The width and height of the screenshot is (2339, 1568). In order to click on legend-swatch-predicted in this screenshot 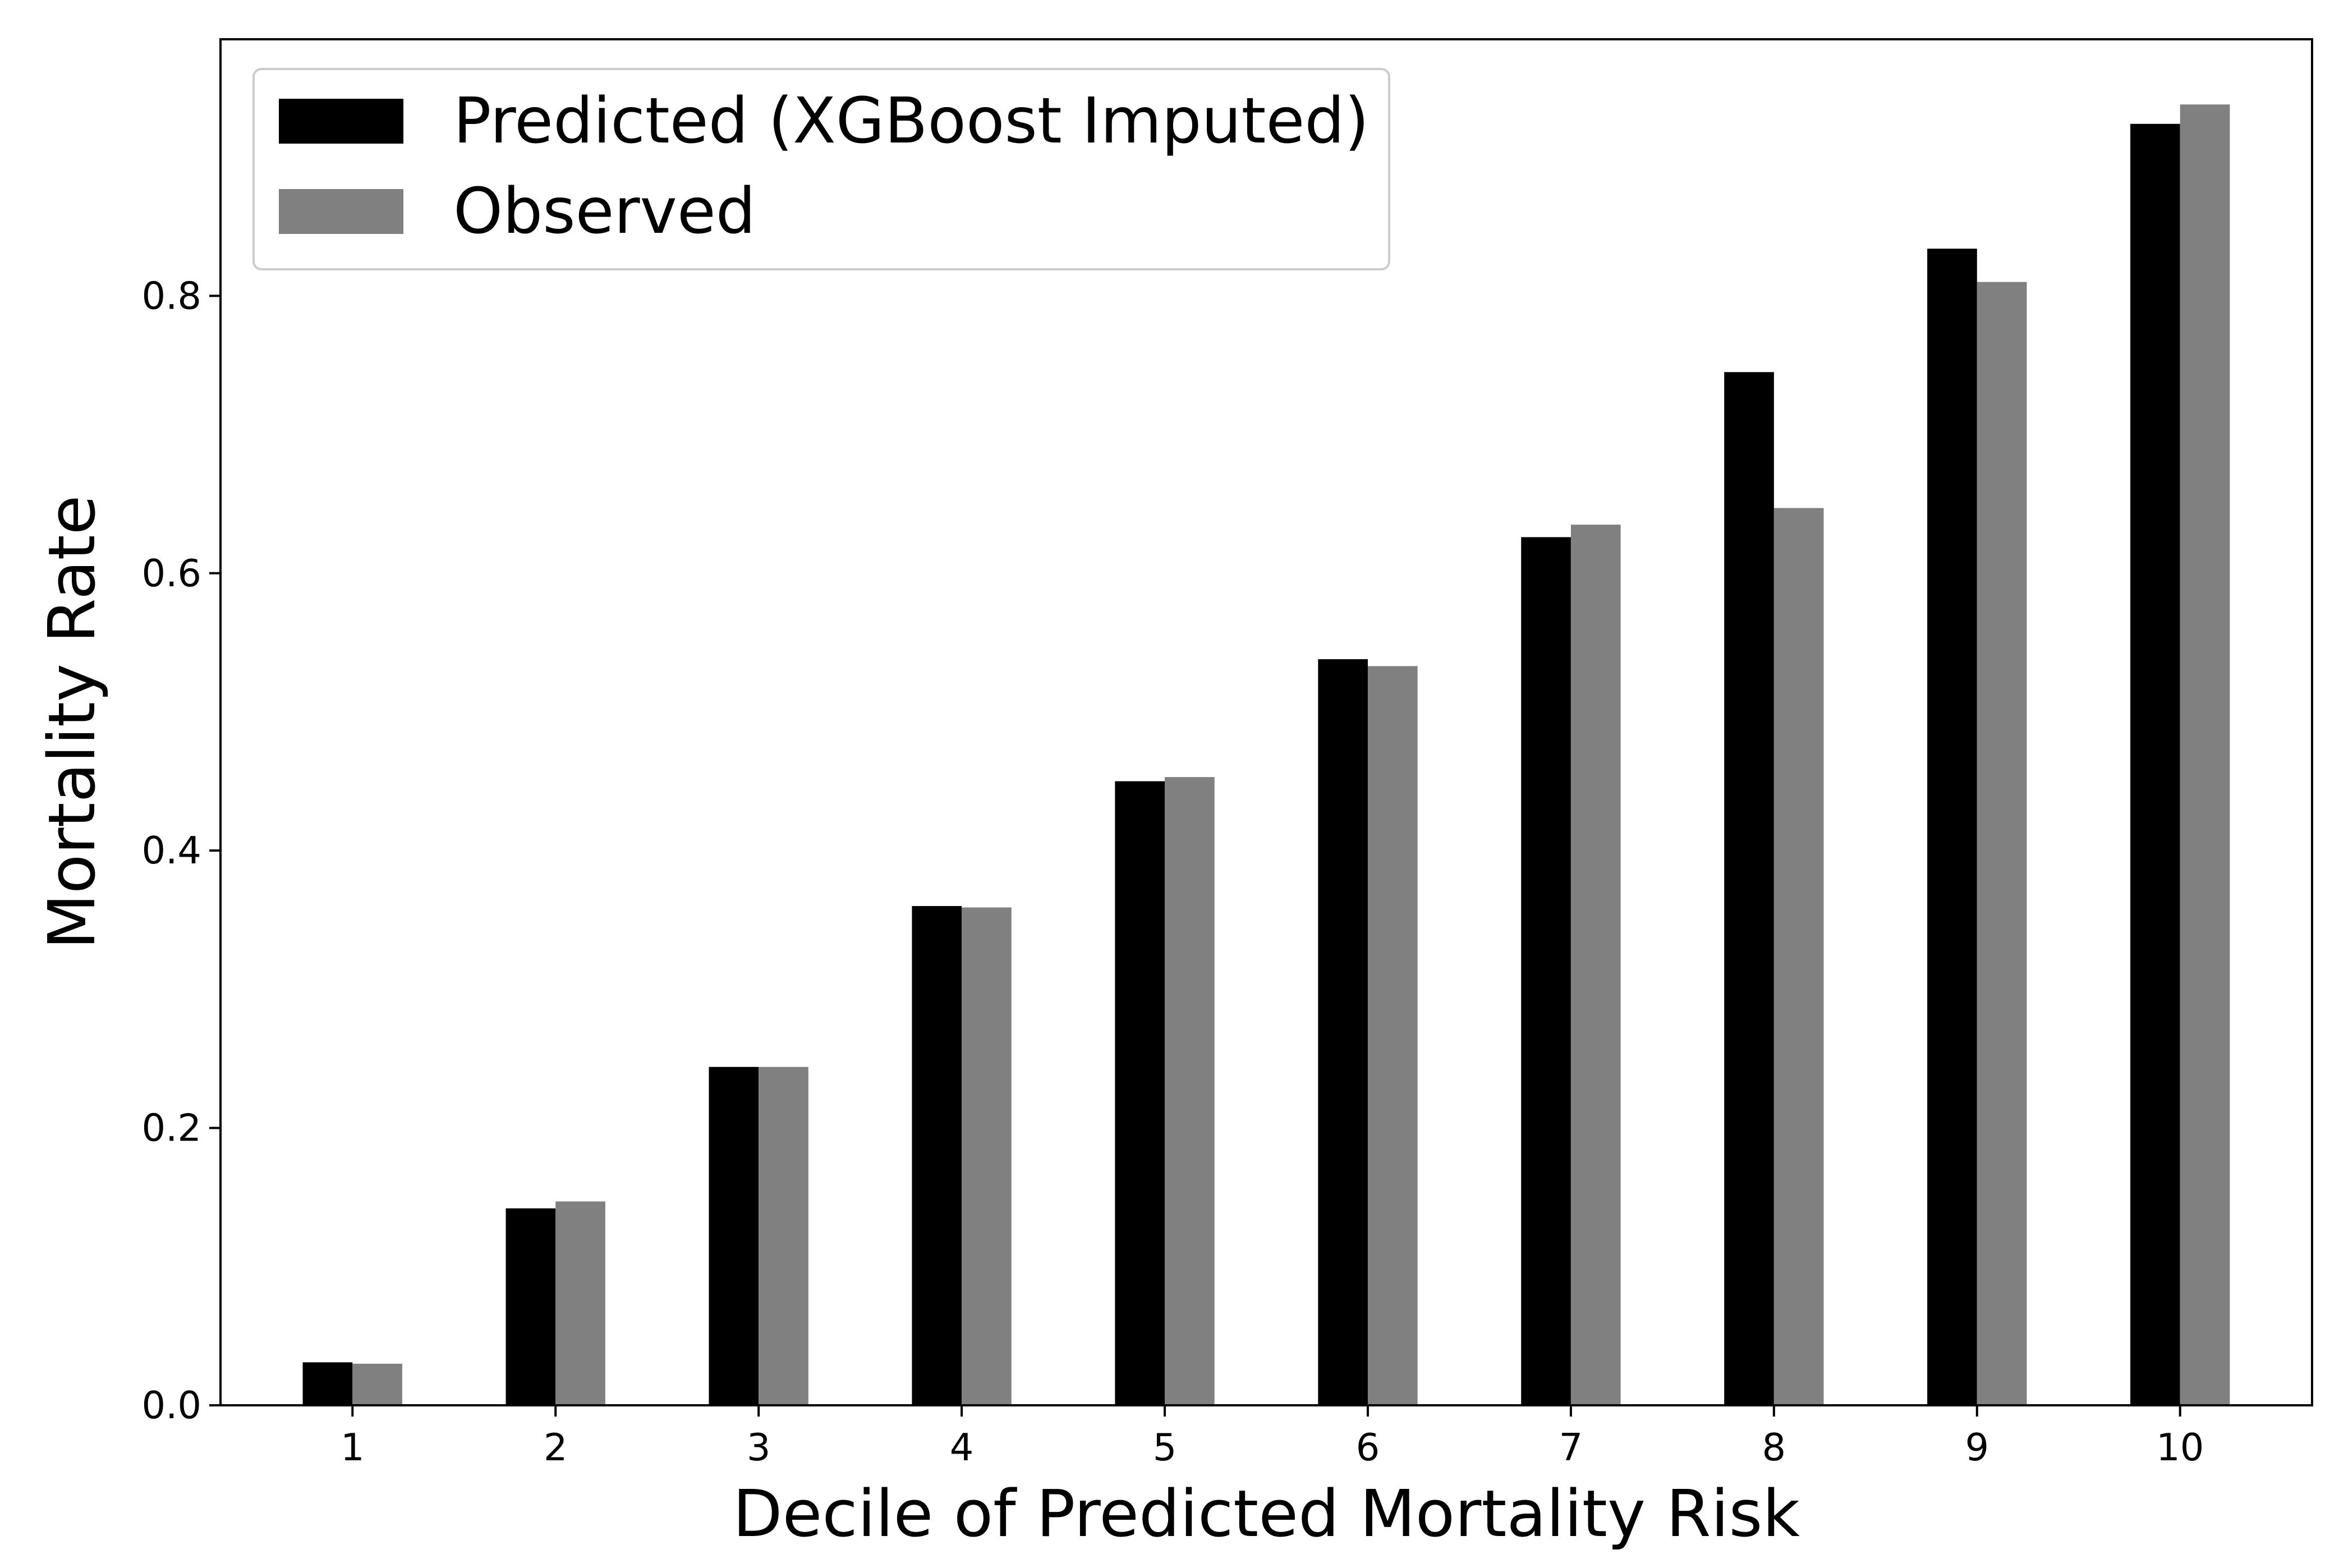, I will do `click(341, 121)`.